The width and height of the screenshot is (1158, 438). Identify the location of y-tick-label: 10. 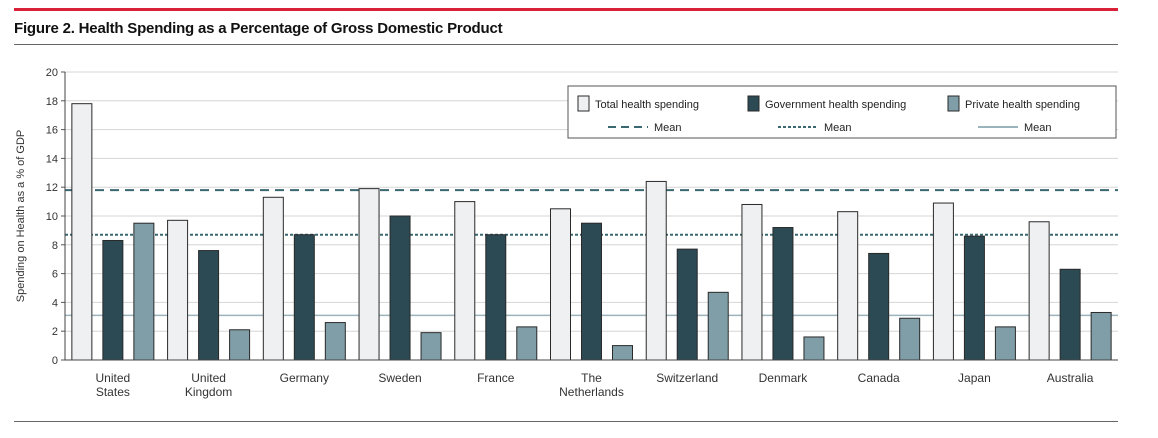
(52, 217).